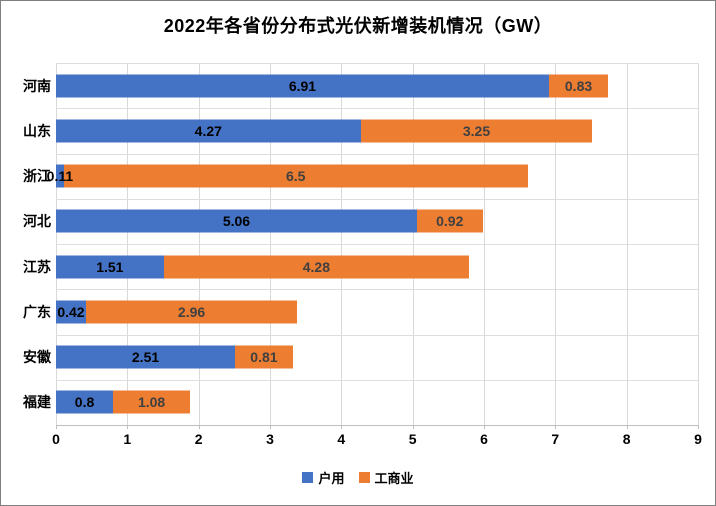  Describe the element at coordinates (37, 176) in the screenshot. I see `category-label: 浙江` at that location.